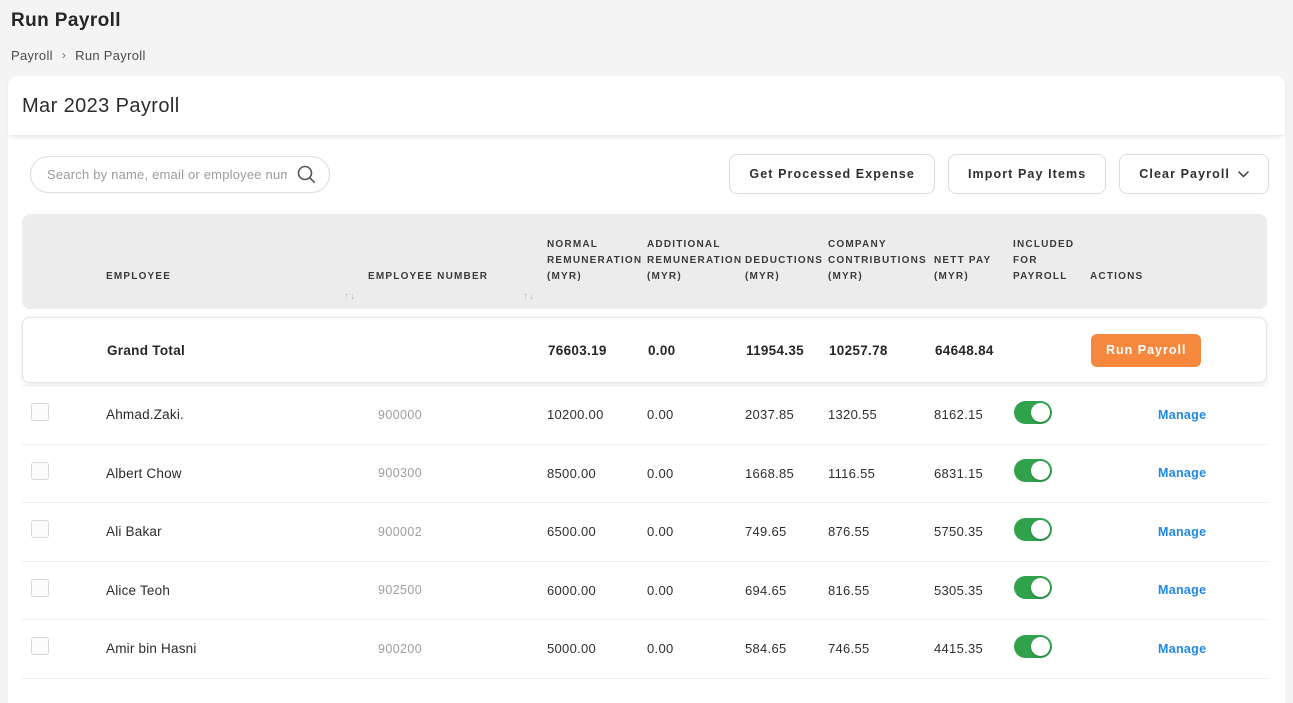 The image size is (1293, 703). What do you see at coordinates (784, 268) in the screenshot?
I see `header-deductions: DEDUCTIONS (MYR)` at bounding box center [784, 268].